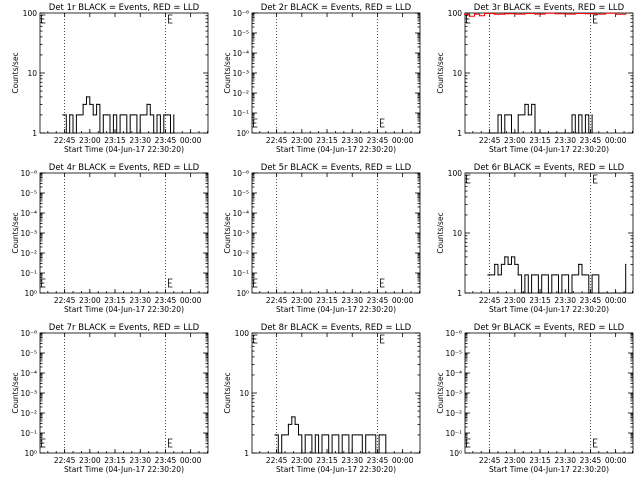 This screenshot has width=640, height=485. What do you see at coordinates (549, 73) in the screenshot?
I see `plot-frame` at bounding box center [549, 73].